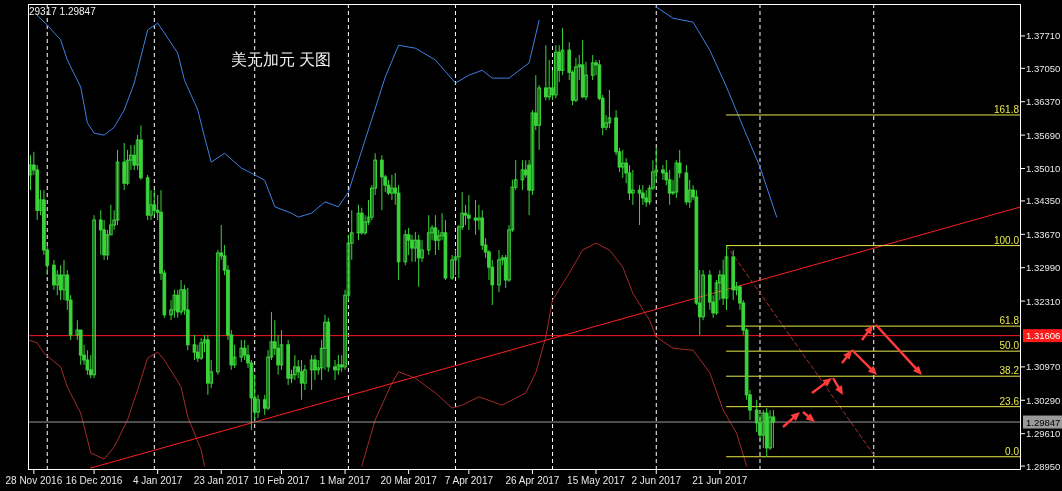  What do you see at coordinates (281, 59) in the screenshot?
I see `annotation: 美元加元 天图` at bounding box center [281, 59].